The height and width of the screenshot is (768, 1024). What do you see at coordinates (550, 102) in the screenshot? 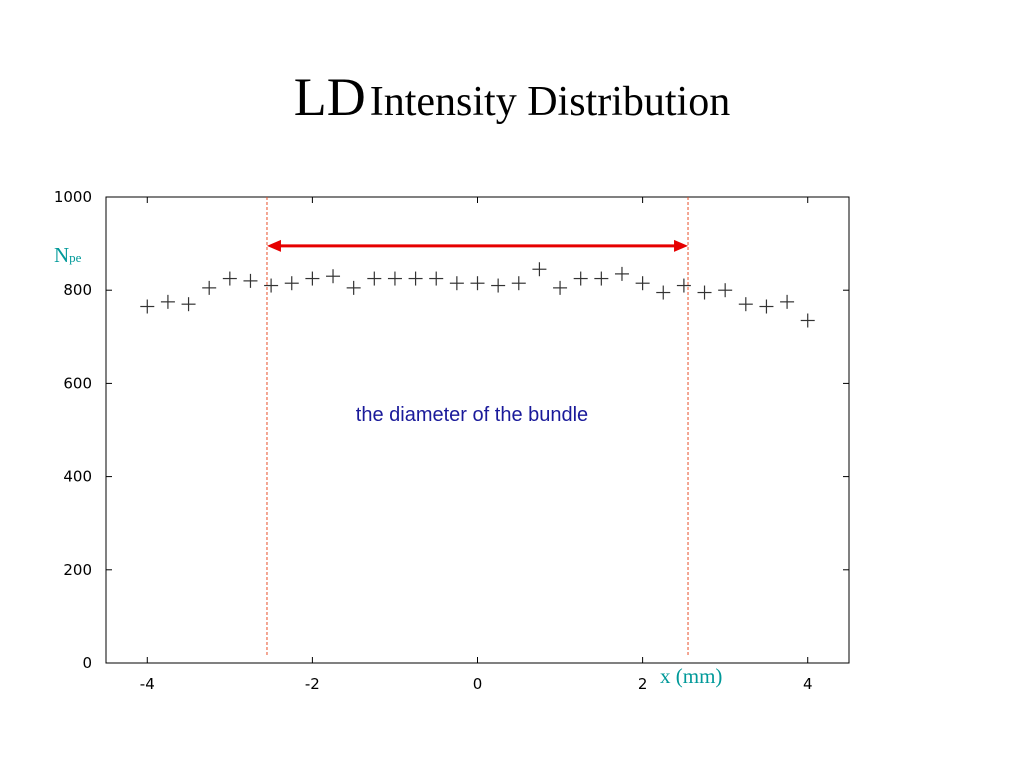
I see `title-sub: Intensity Distribution` at bounding box center [550, 102].